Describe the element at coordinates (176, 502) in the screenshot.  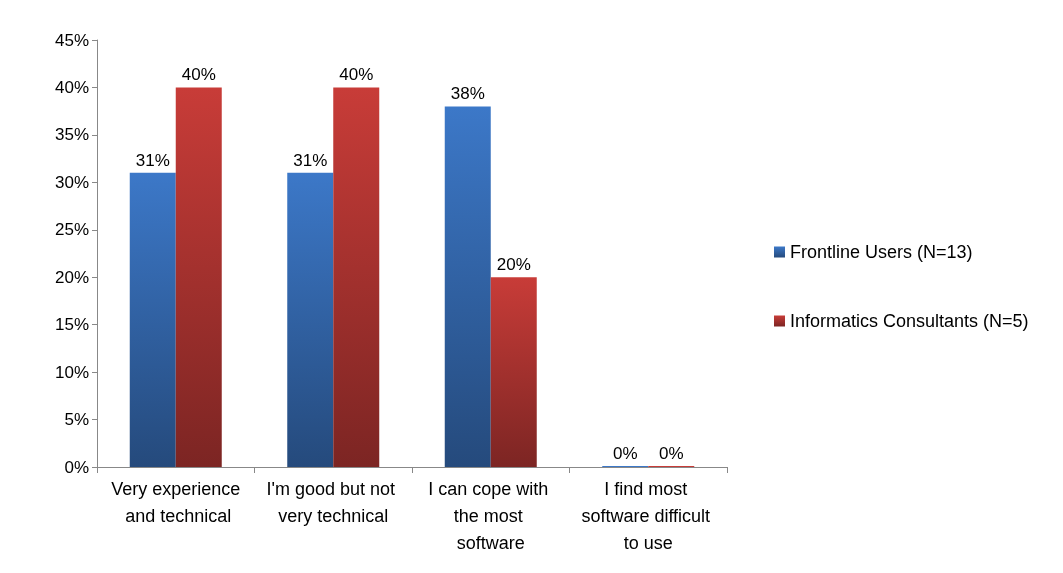
I see `x-tick-label: Very experience and technical` at that location.